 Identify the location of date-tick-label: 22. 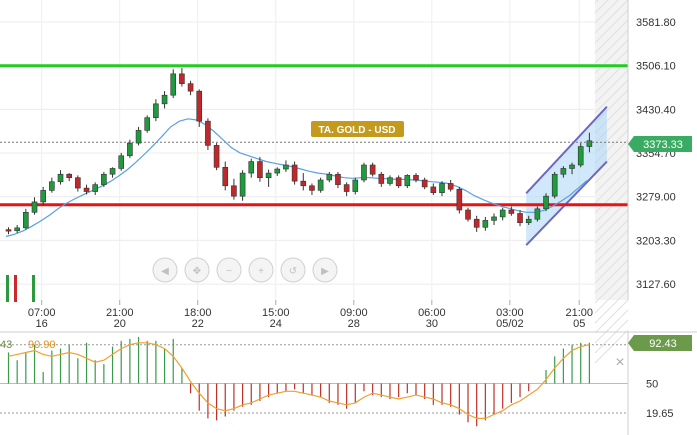
(198, 324).